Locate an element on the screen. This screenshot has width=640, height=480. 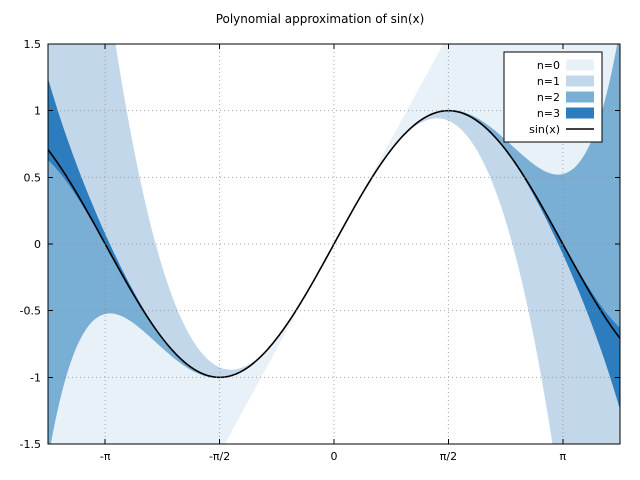
y-tick-label: -0.5 is located at coordinates (30, 311).